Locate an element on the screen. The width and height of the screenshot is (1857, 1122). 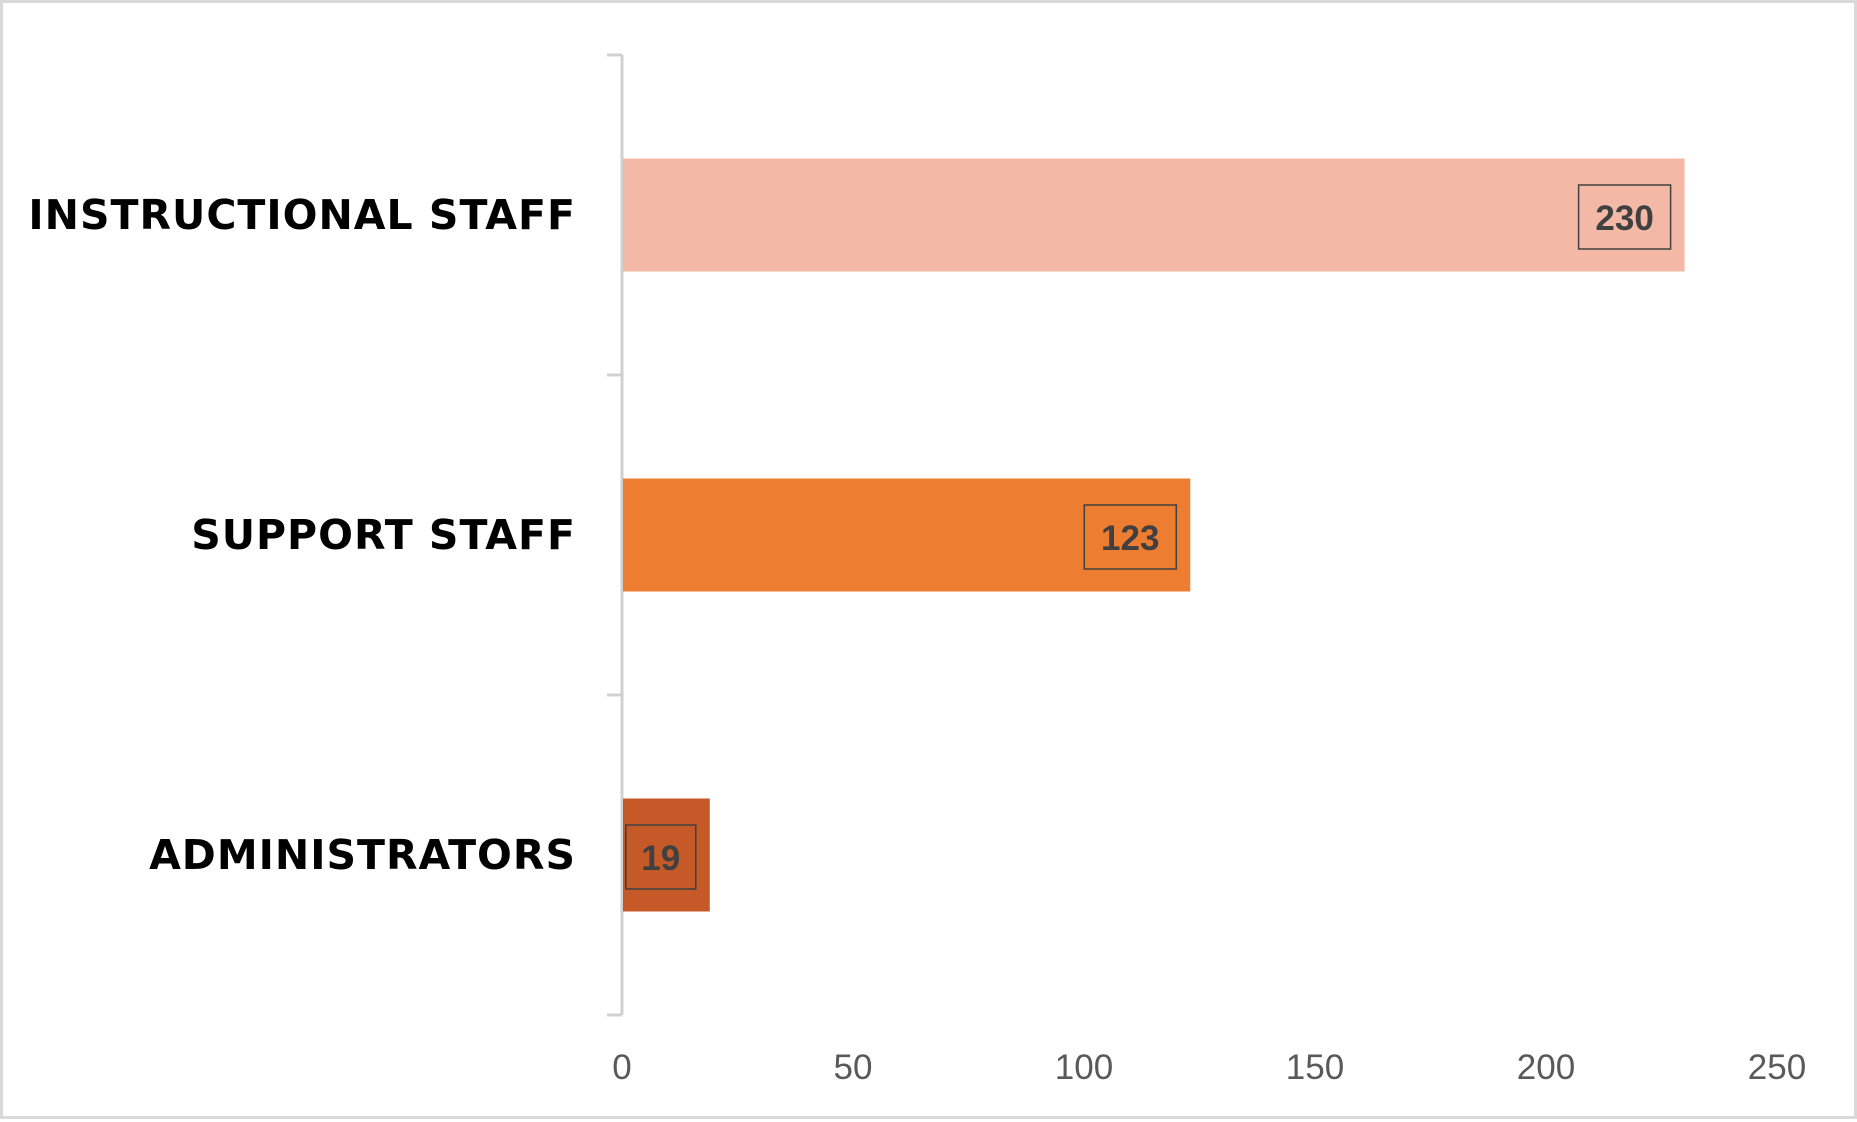
category-label: SUPPORT STAFF is located at coordinates (383, 535).